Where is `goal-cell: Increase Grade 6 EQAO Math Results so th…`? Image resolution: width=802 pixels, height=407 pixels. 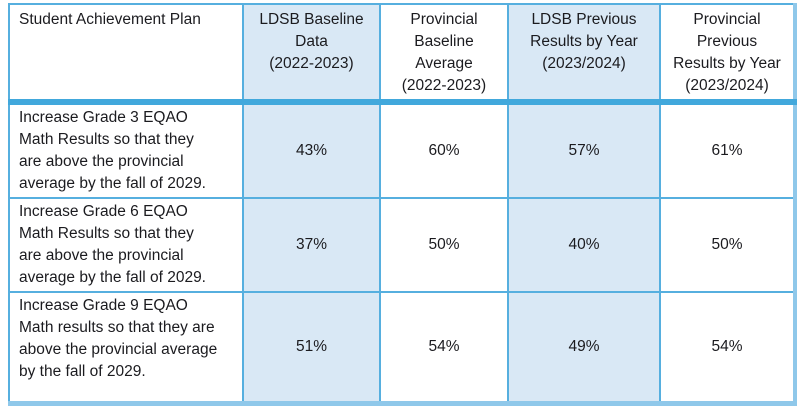 goal-cell: Increase Grade 6 EQAO Math Results so th… is located at coordinates (126, 245).